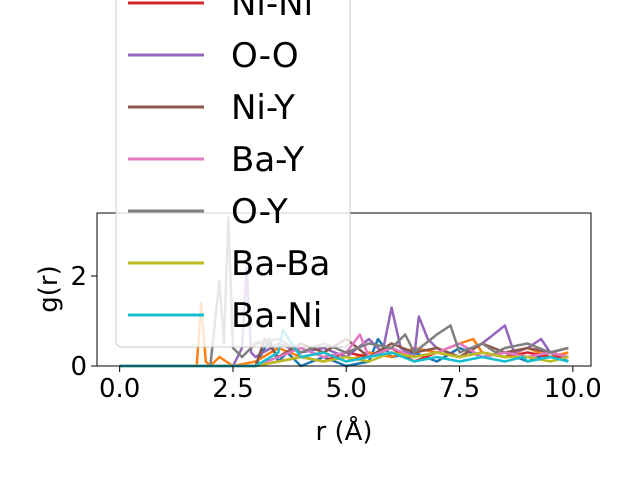 The image size is (640, 480). I want to click on legend-label-ni-ni: Ni-Ni, so click(272, 12).